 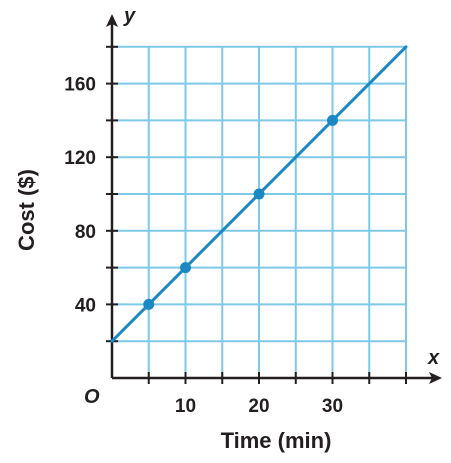 What do you see at coordinates (85, 305) in the screenshot?
I see `y-tick-label: 40` at bounding box center [85, 305].